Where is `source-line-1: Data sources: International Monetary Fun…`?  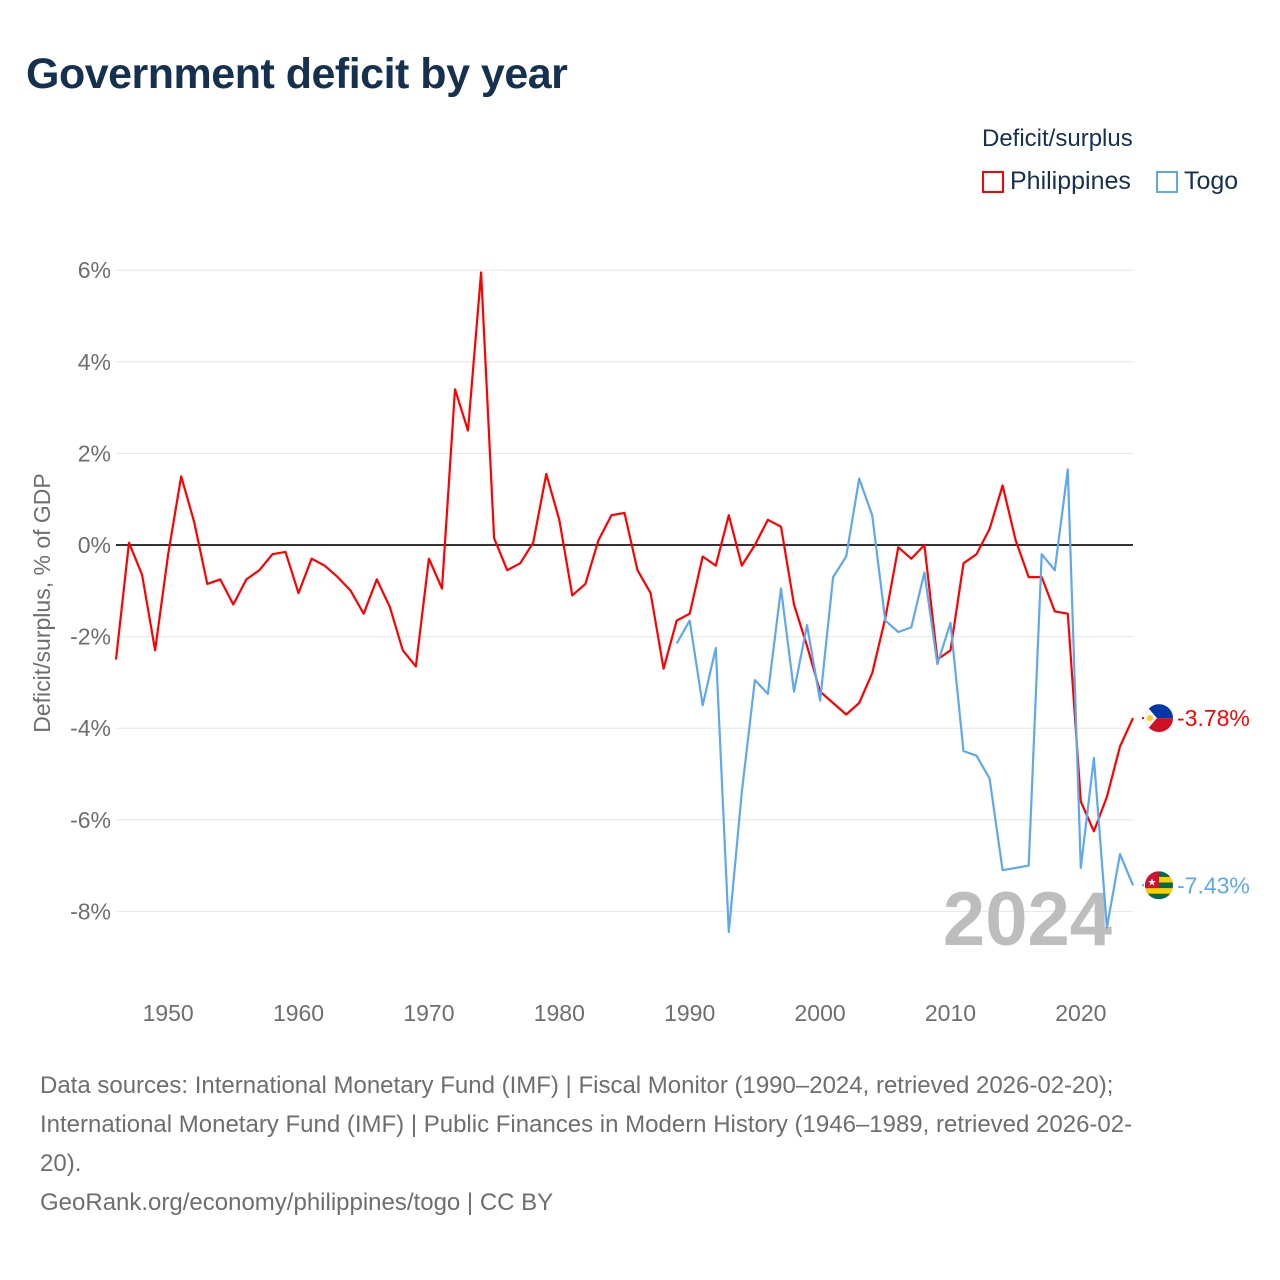
source-line-1: Data sources: International Monetary Fun… is located at coordinates (577, 1085).